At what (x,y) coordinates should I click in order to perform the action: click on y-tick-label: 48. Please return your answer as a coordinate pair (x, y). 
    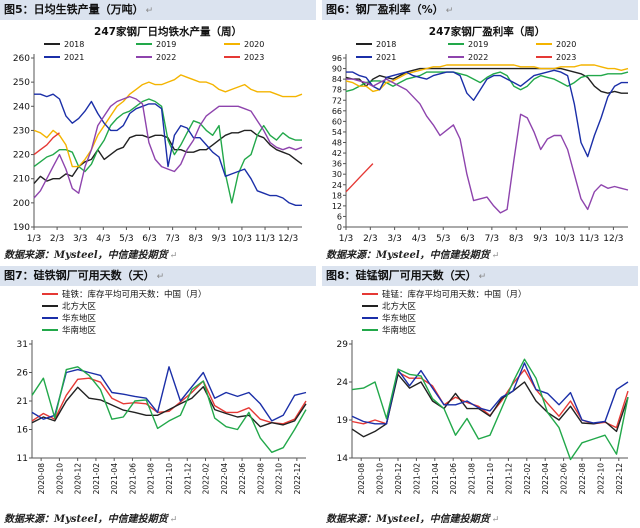
    Looking at the image, I should click on (337, 143).